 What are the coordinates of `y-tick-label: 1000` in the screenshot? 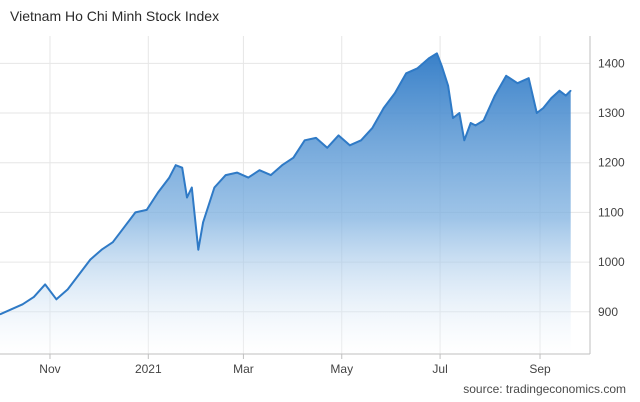 It's located at (611, 262).